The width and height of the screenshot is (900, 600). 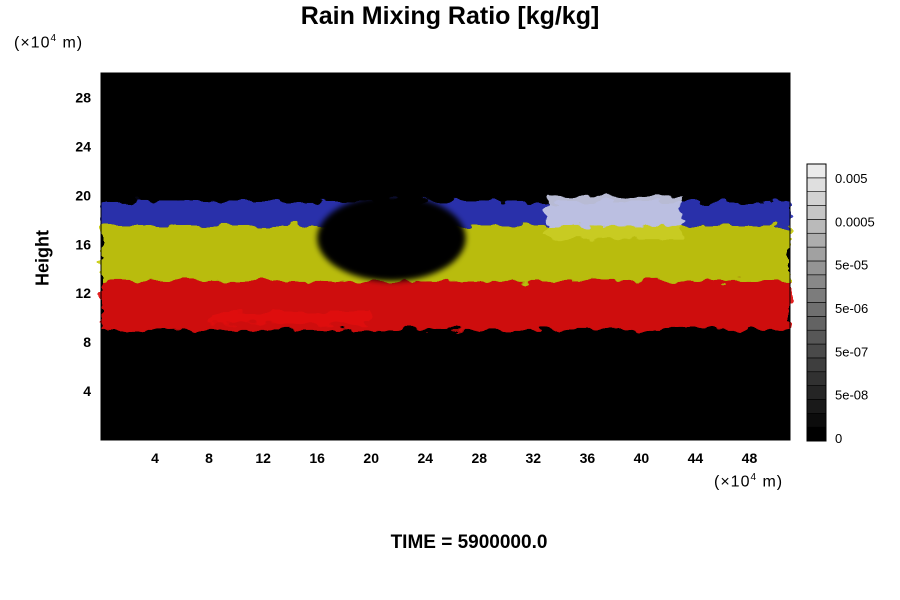 What do you see at coordinates (263, 458) in the screenshot?
I see `x-tick-label: 12` at bounding box center [263, 458].